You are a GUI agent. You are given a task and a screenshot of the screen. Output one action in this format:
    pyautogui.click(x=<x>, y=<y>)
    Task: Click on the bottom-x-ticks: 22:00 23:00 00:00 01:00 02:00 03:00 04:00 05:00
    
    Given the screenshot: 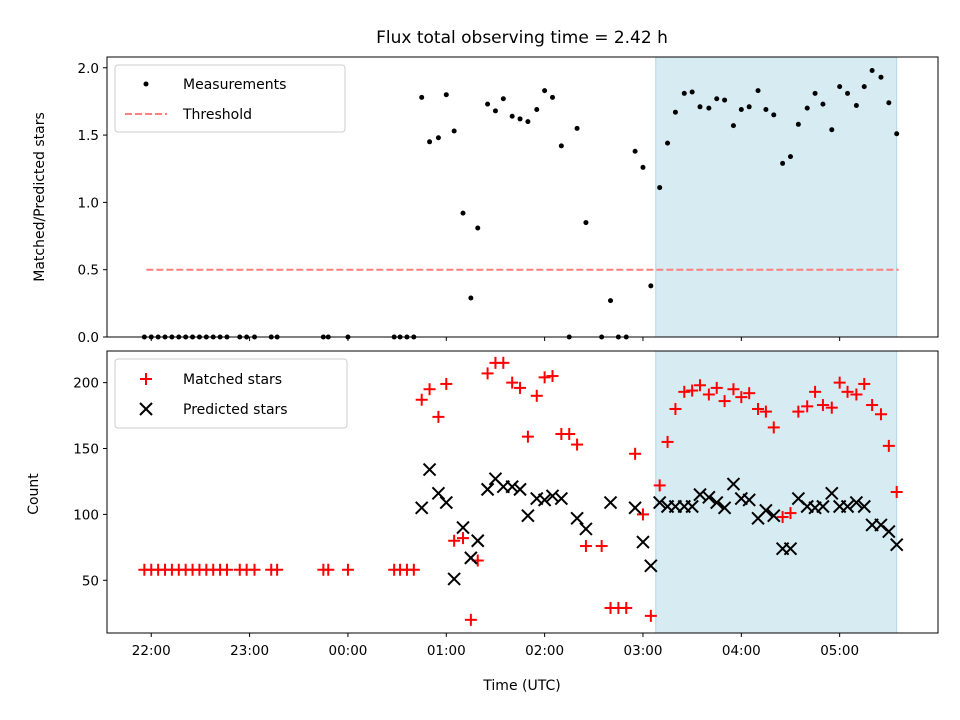 What is the action you would take?
    pyautogui.click(x=495, y=646)
    